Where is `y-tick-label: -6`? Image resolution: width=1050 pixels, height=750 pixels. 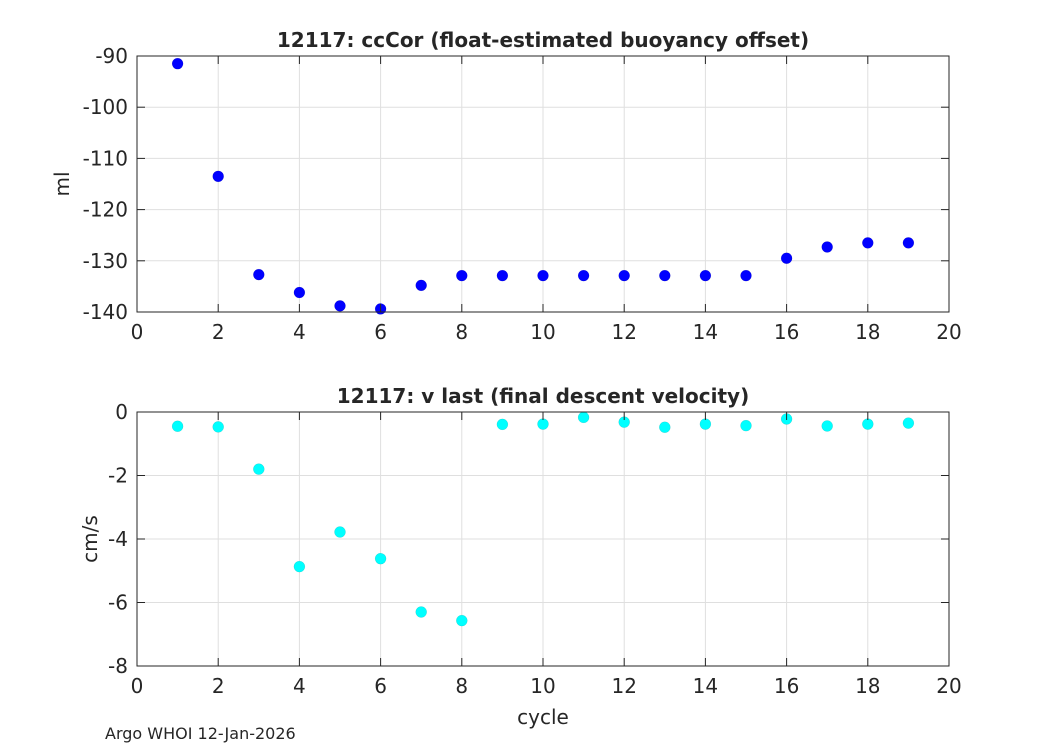
y-tick-label: -6 is located at coordinates (118, 603).